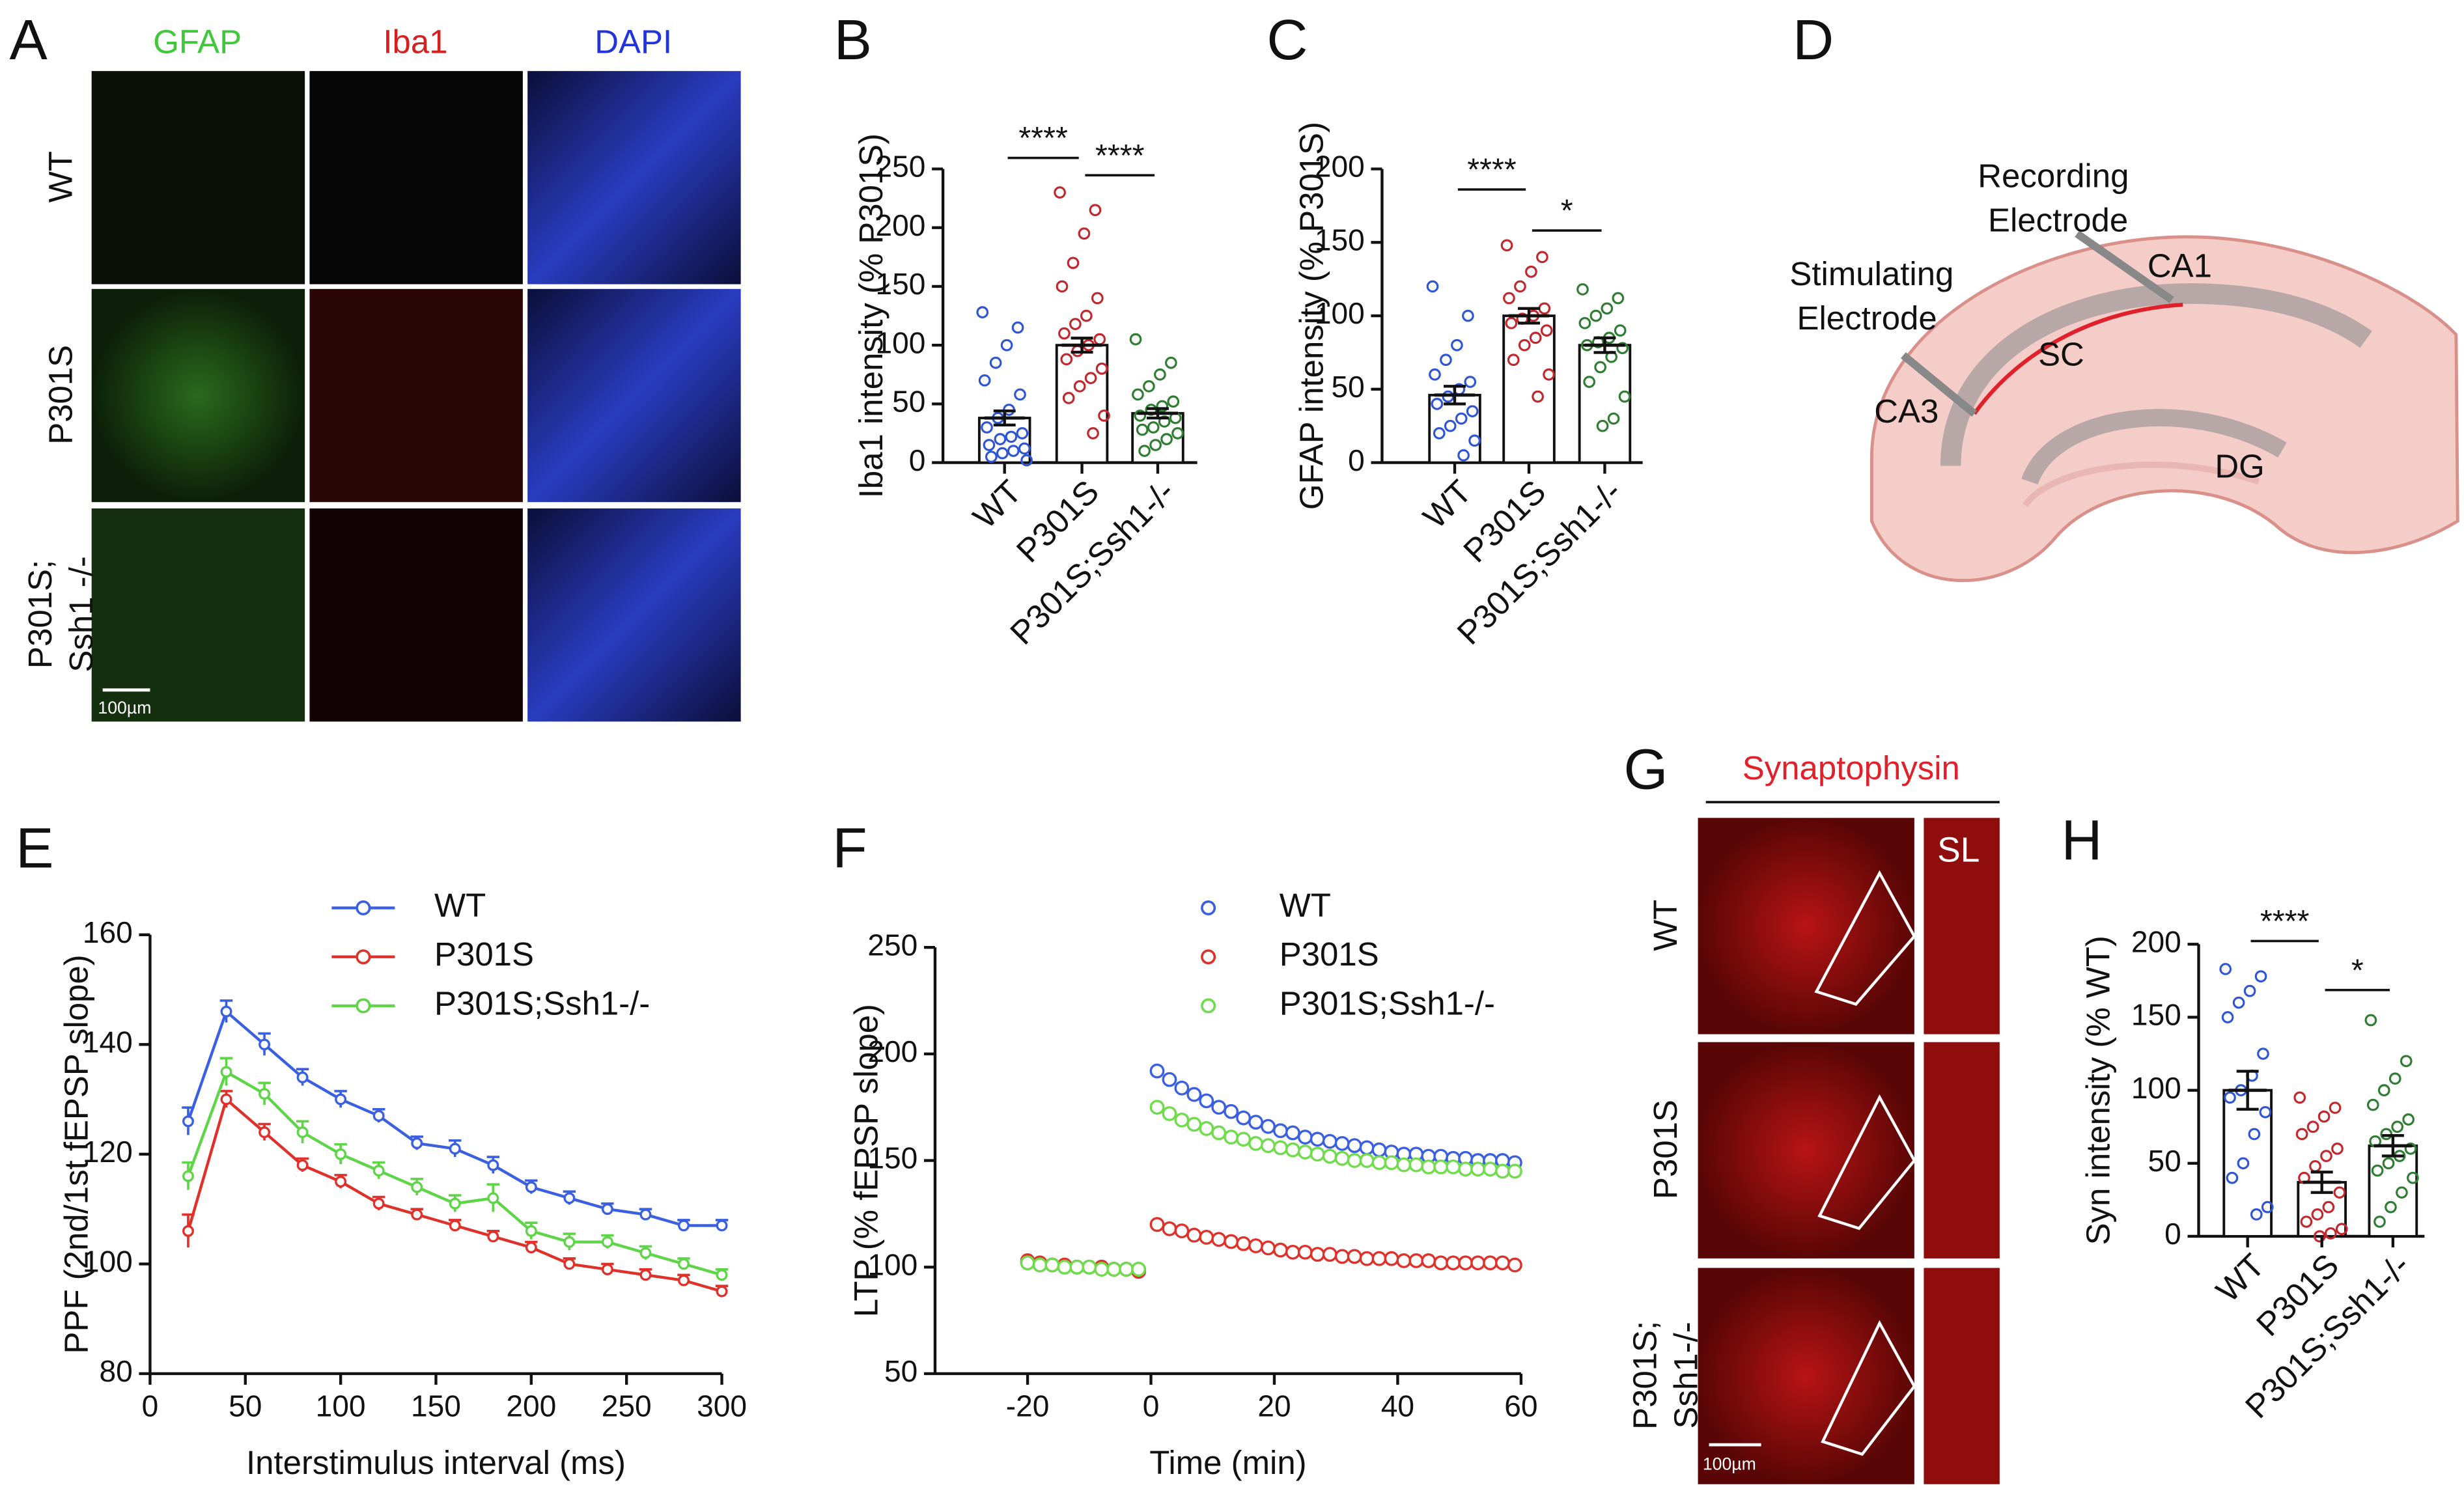 This screenshot has height=1500, width=2464. Describe the element at coordinates (2053, 176) in the screenshot. I see `label: Recording` at that location.